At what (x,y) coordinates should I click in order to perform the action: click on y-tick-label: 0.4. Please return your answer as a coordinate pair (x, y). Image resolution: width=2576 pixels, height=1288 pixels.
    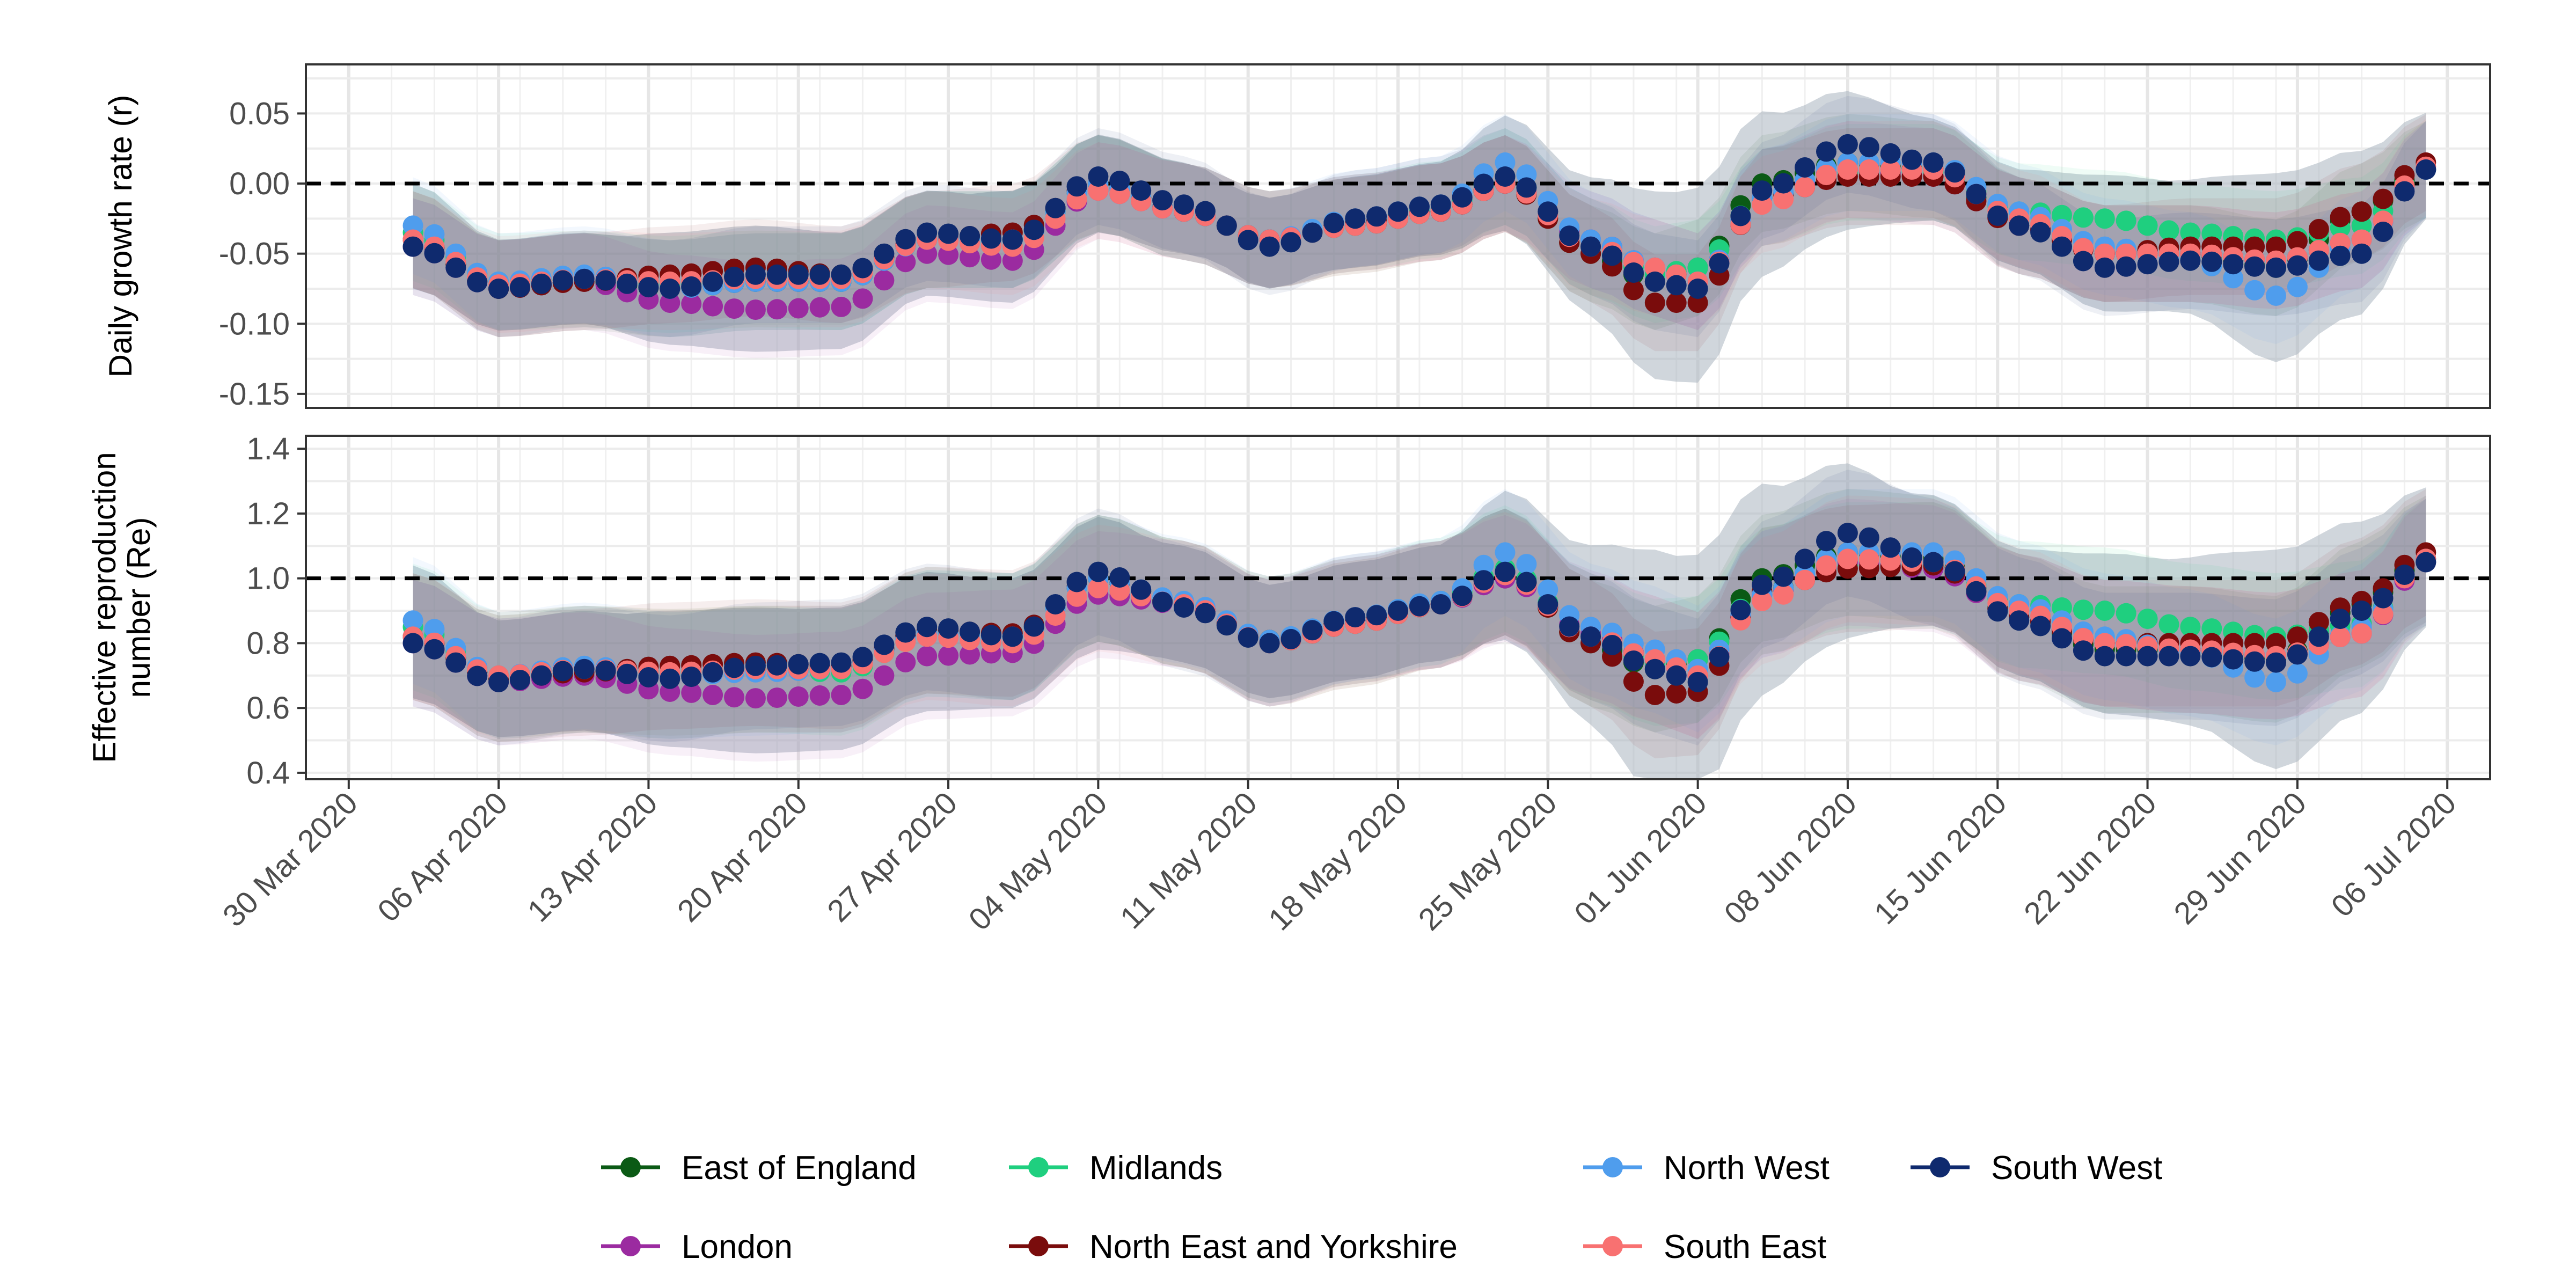
    Looking at the image, I should click on (268, 773).